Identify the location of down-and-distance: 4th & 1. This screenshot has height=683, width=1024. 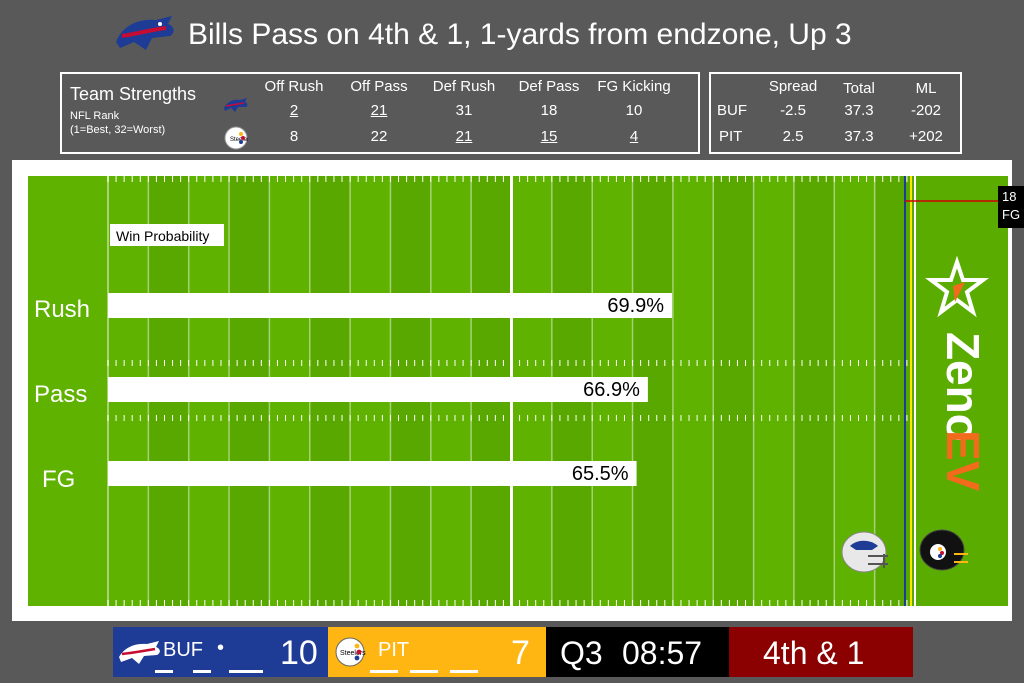
(814, 653).